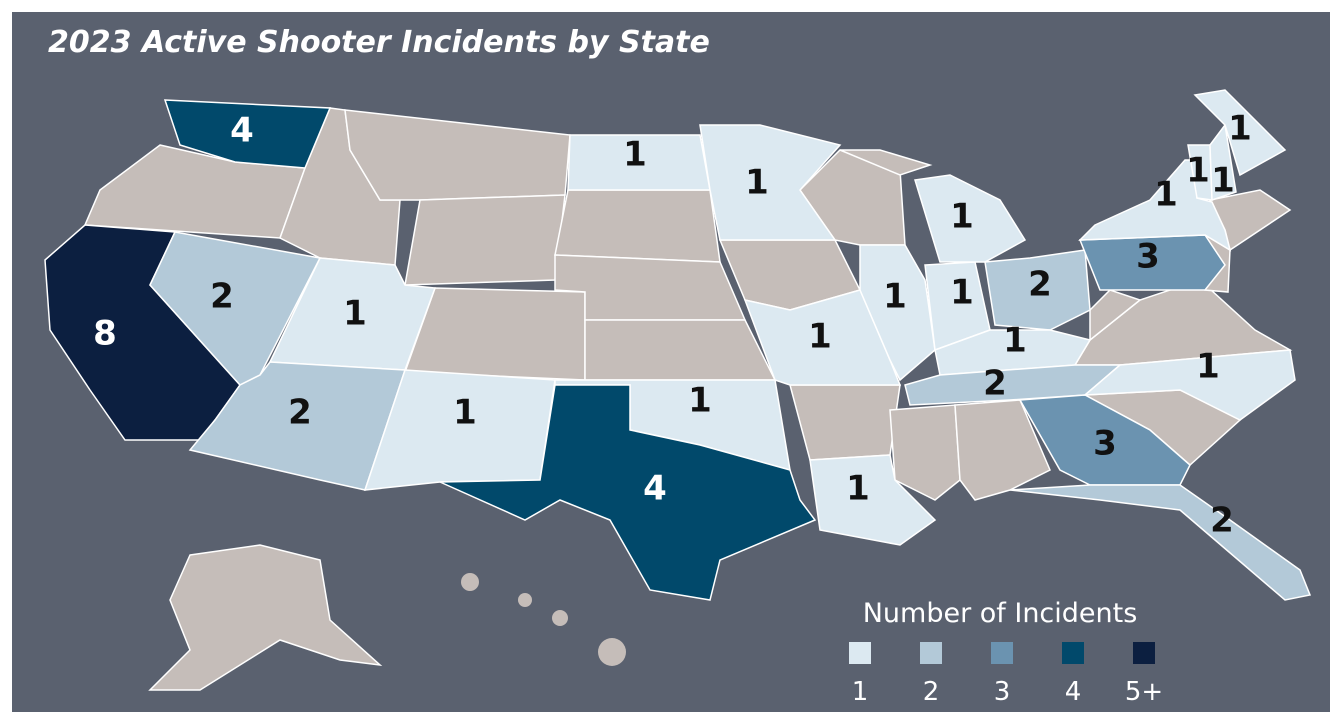 This screenshot has height=725, width=1340. Describe the element at coordinates (1006, 674) in the screenshot. I see `legend: 1 2 3 4 5+` at that location.